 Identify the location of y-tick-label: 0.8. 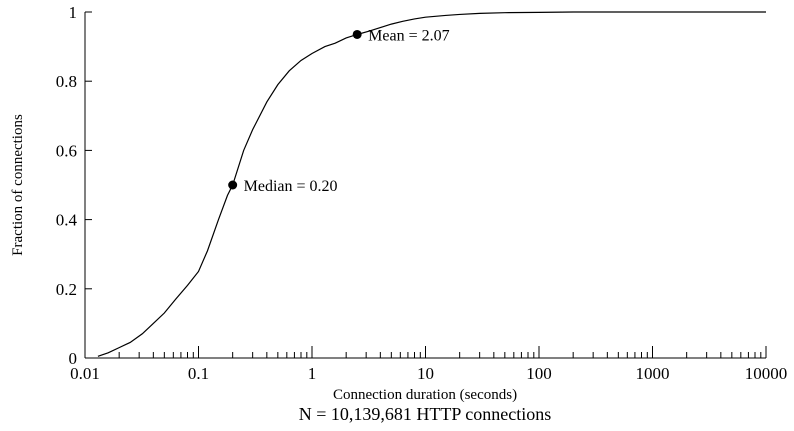
(66, 81).